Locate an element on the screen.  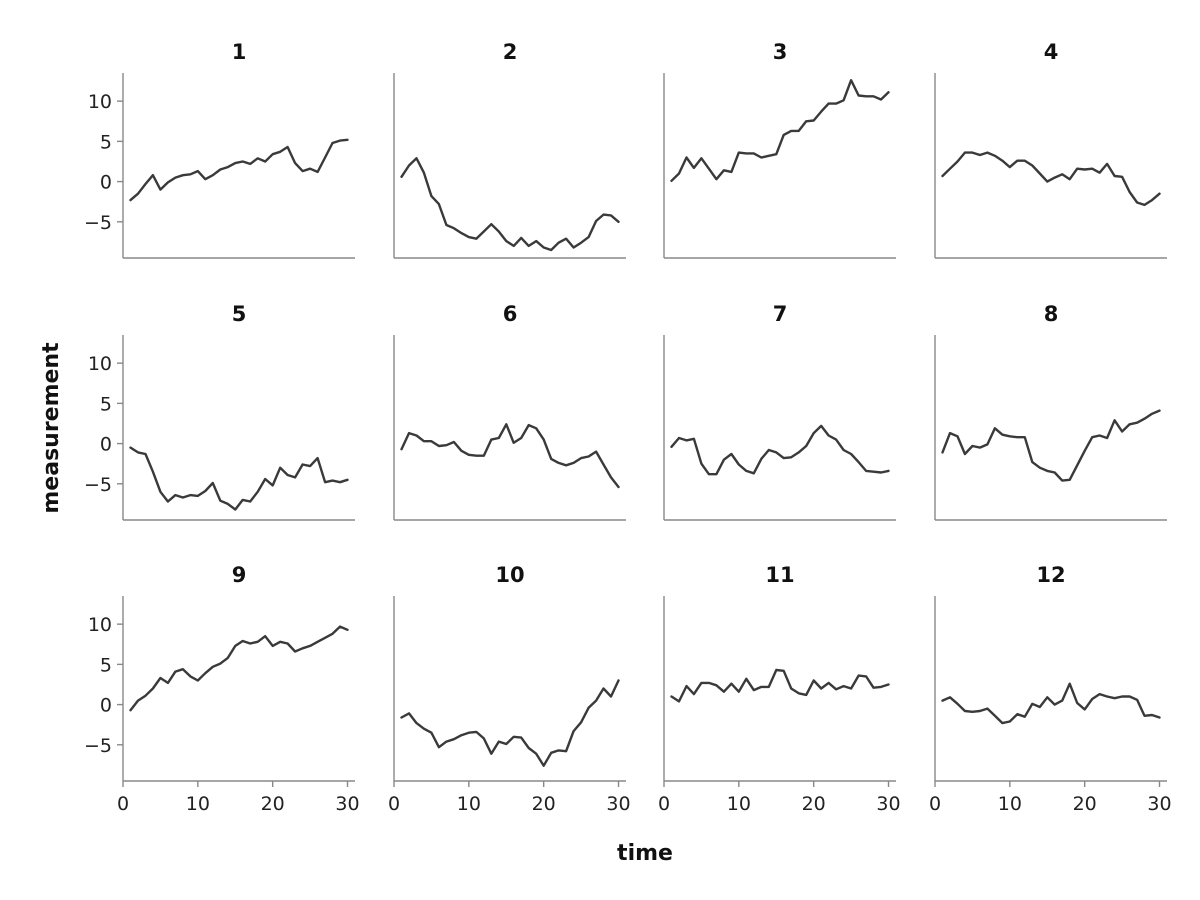
panel-title: 9 is located at coordinates (239, 575).